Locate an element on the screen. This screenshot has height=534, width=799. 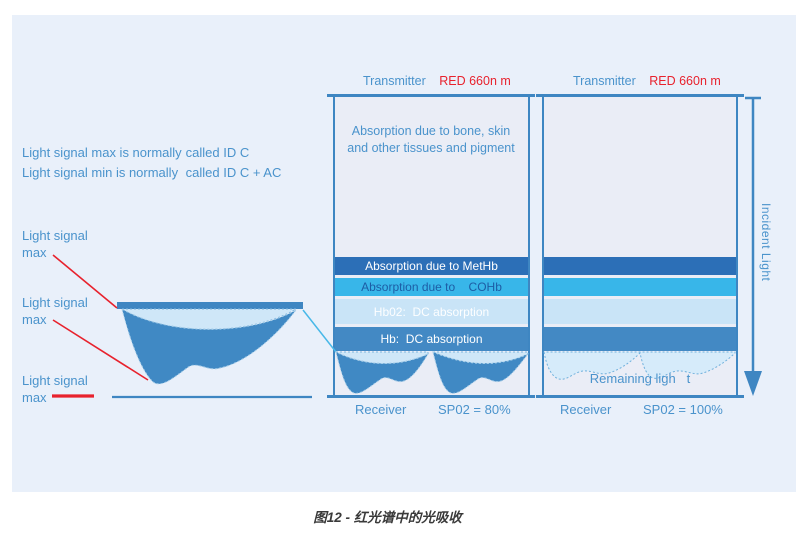
note-line-max: Light signal max is normally called ID C is located at coordinates (135, 152).